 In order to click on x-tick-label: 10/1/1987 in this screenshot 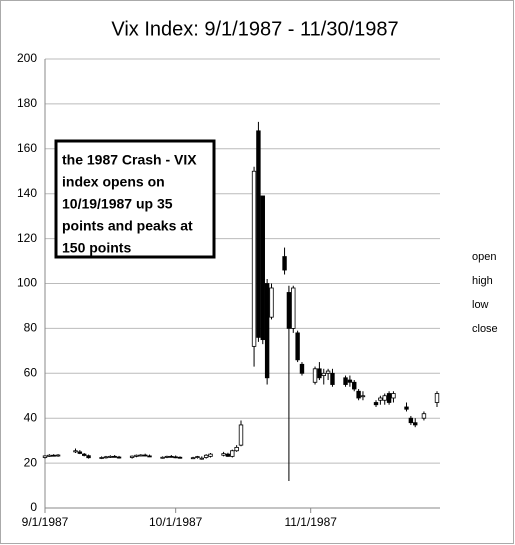, I will do `click(176, 522)`.